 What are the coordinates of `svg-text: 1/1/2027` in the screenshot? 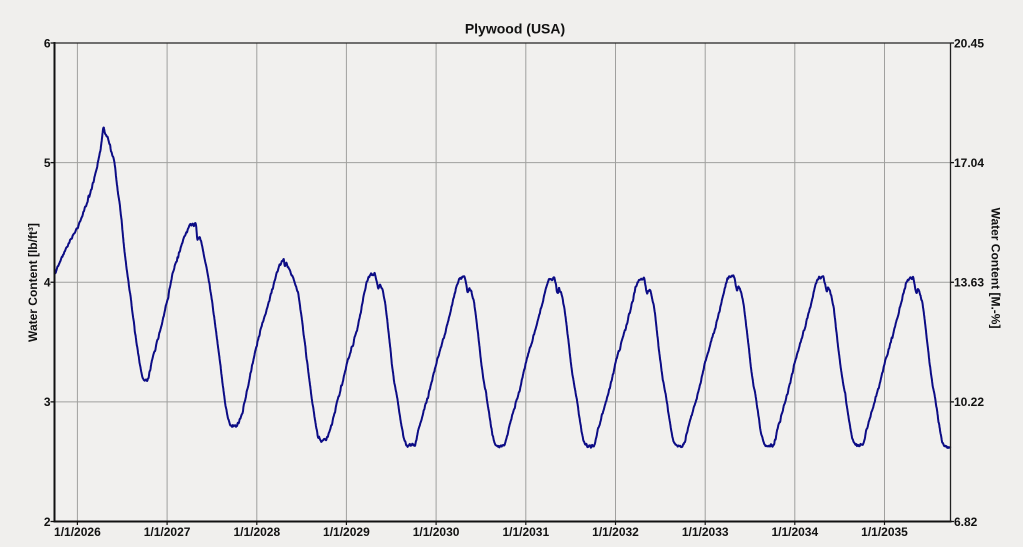 It's located at (167, 532).